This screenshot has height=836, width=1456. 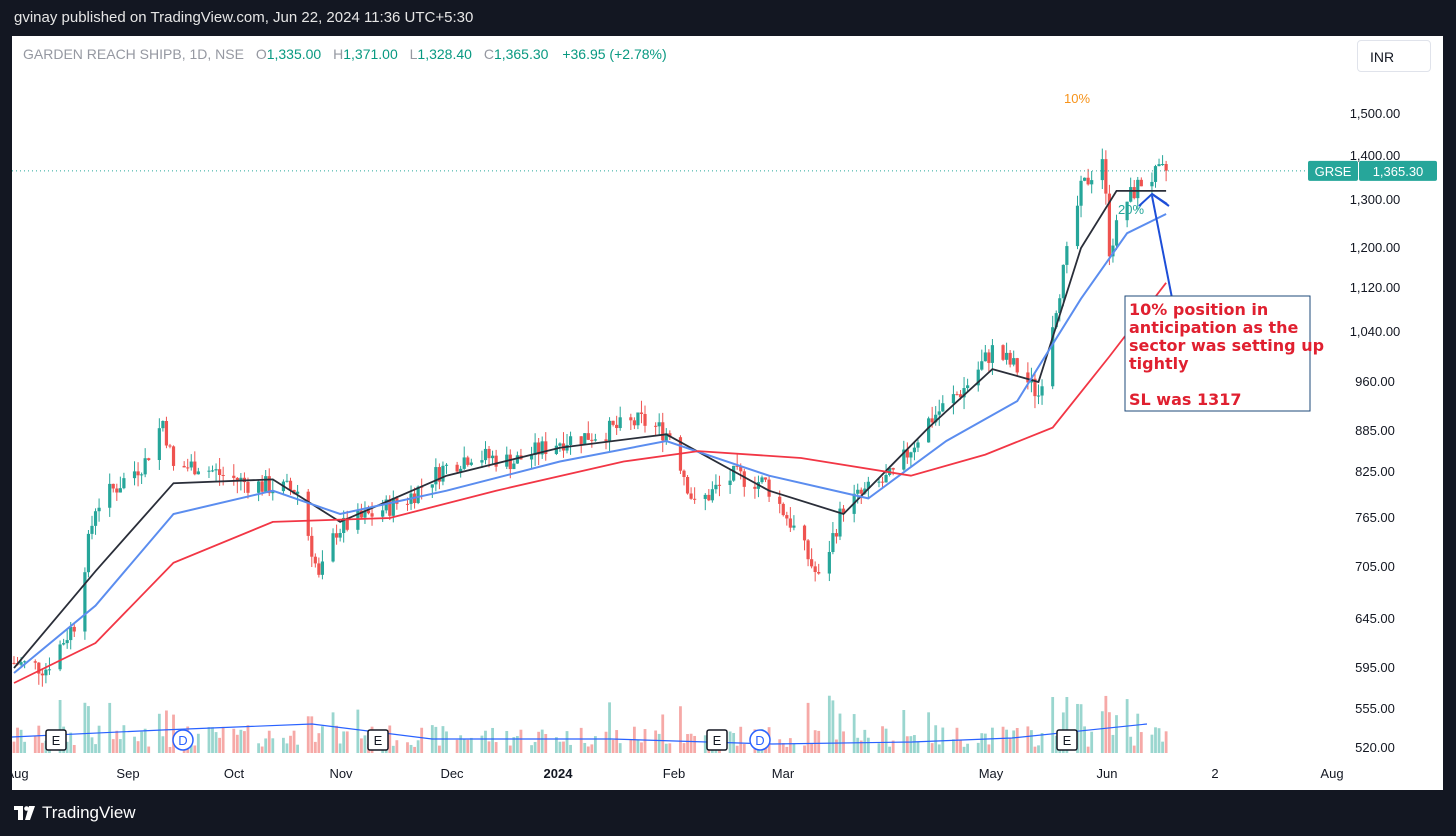 What do you see at coordinates (75, 813) in the screenshot?
I see `tradingview-logo: TradingView` at bounding box center [75, 813].